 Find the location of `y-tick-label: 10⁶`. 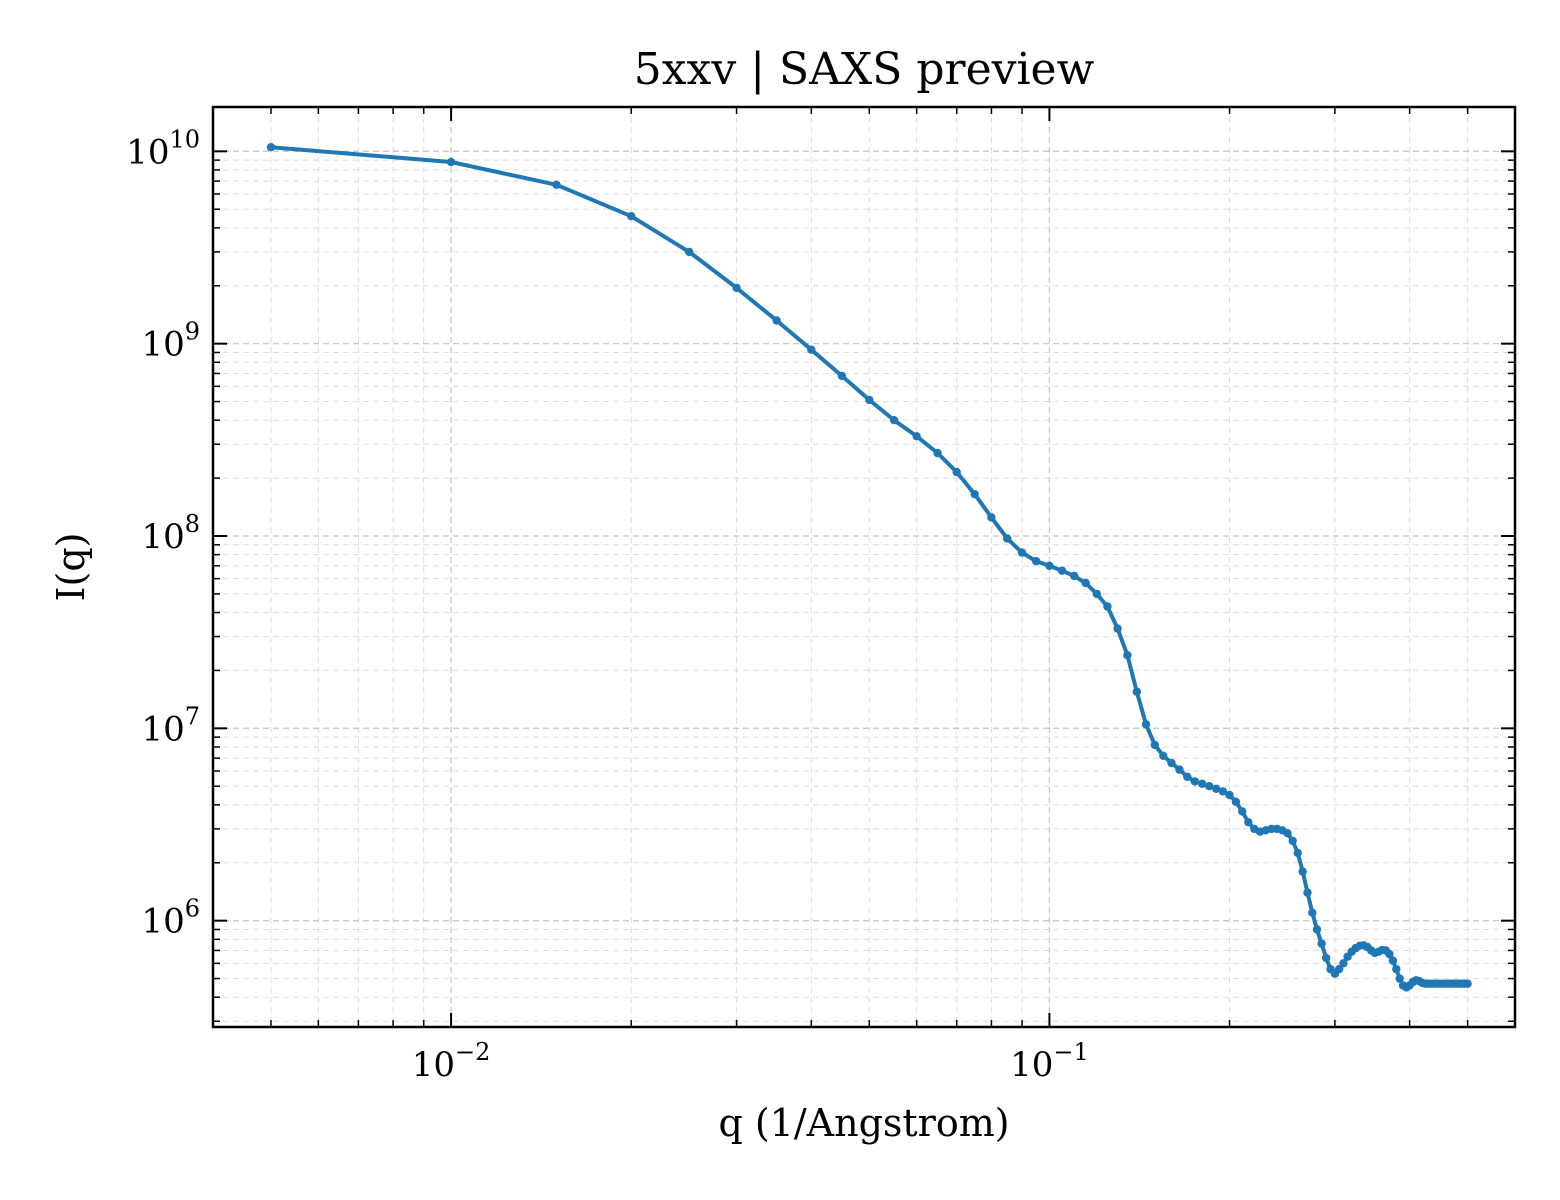

y-tick-label: 10⁶ is located at coordinates (170, 918).